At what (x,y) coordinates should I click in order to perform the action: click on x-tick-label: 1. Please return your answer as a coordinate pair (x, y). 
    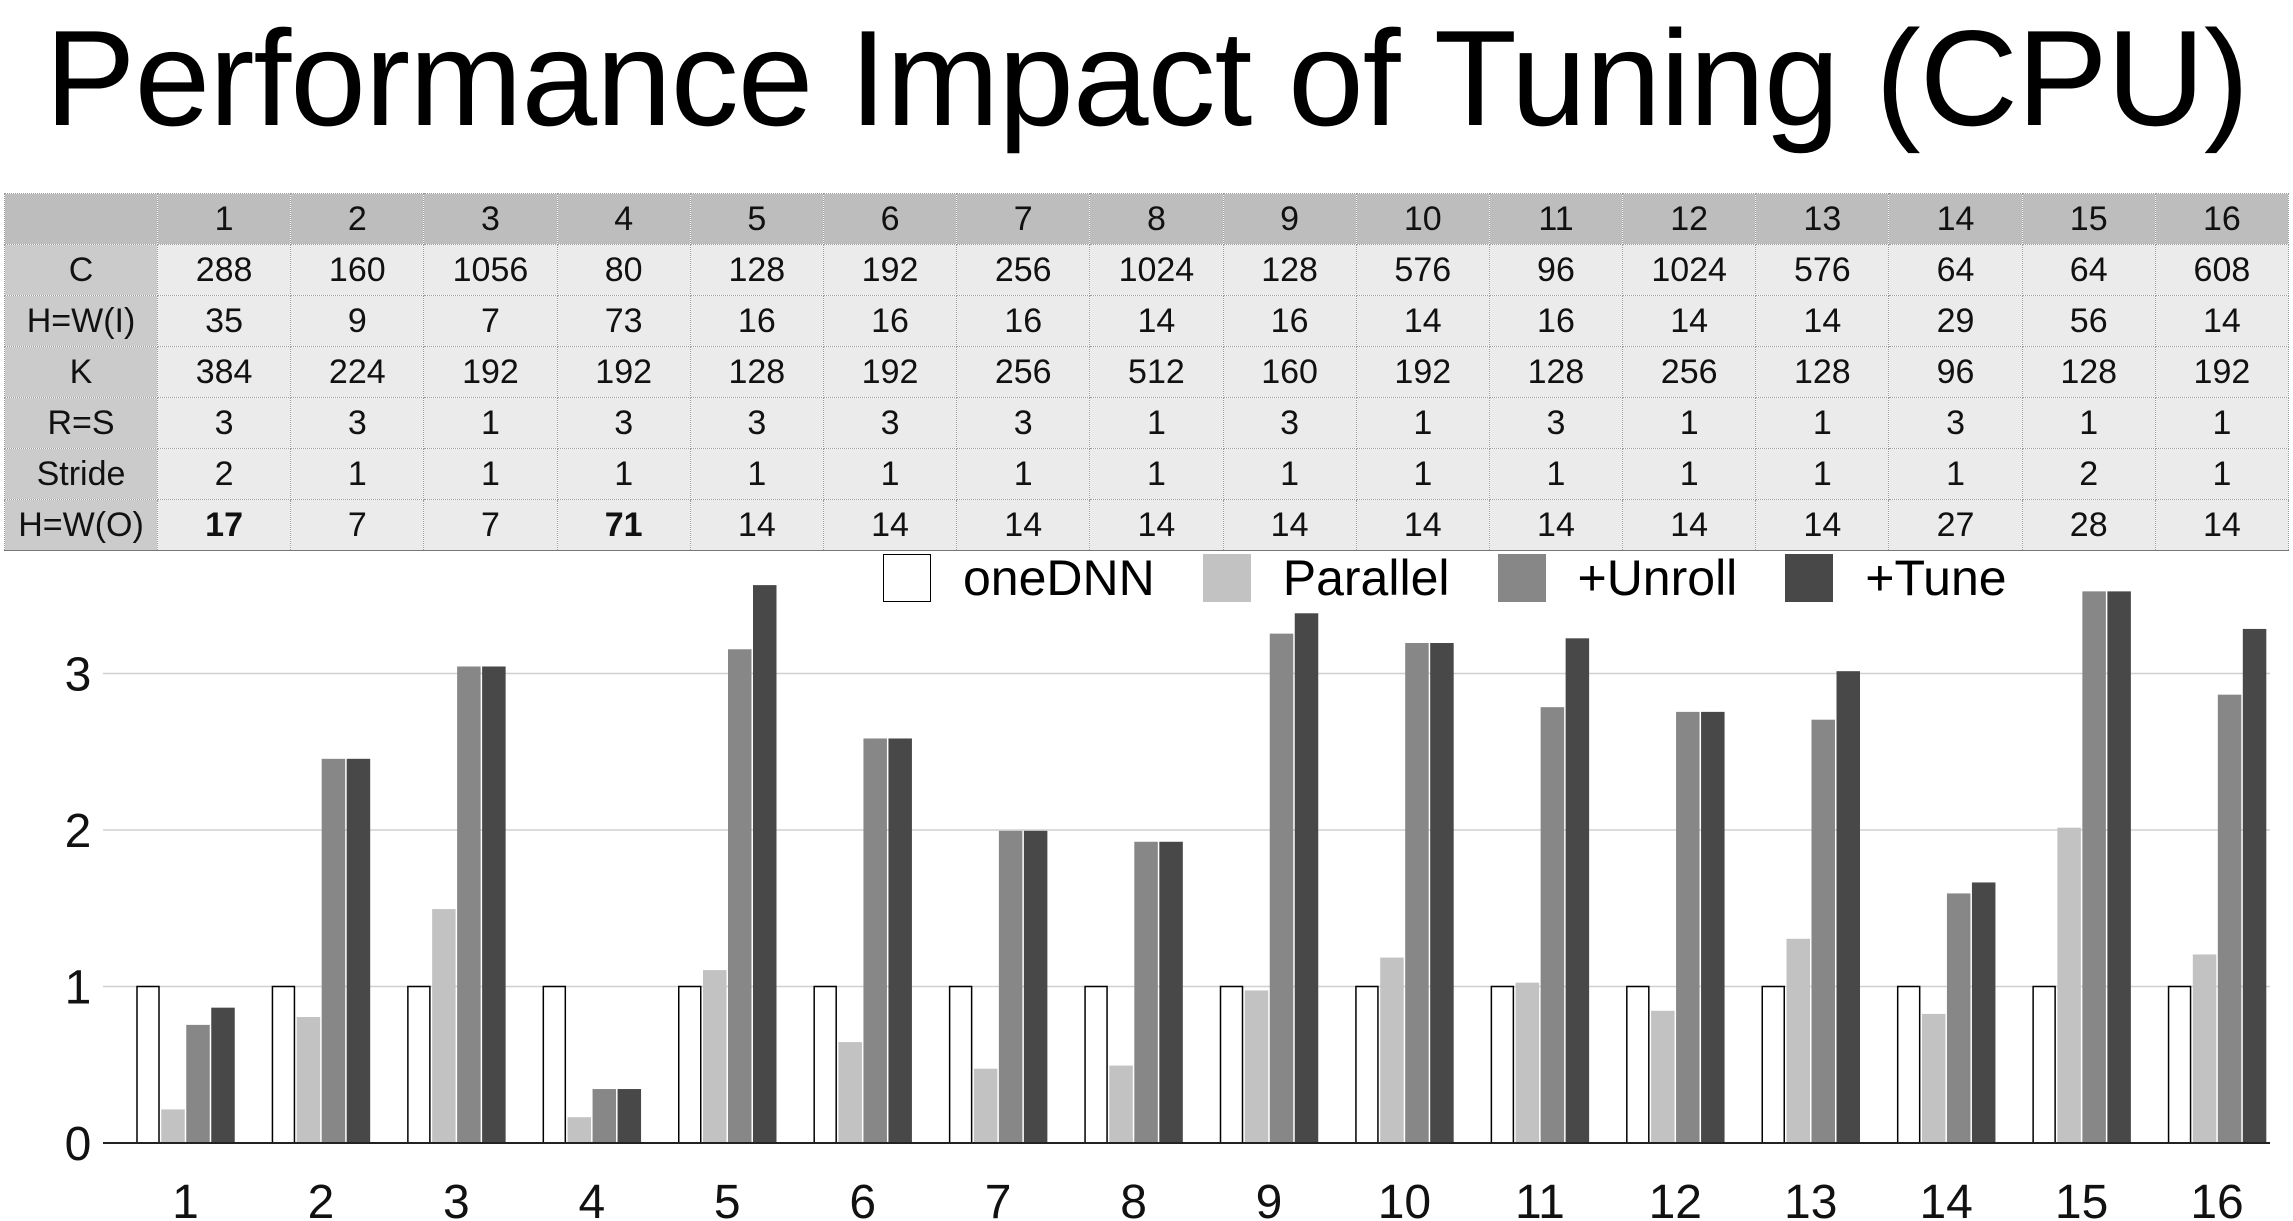
    Looking at the image, I should click on (185, 1198).